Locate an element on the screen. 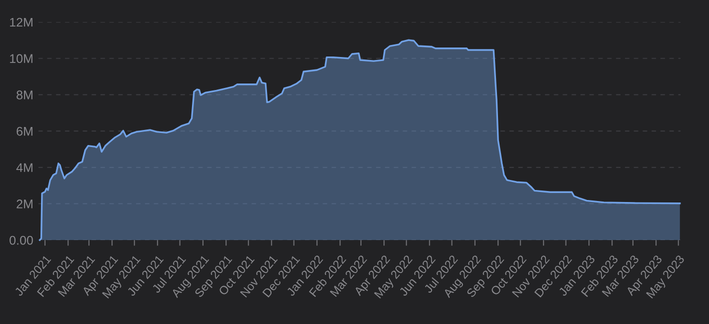 This screenshot has height=324, width=709. y-tick-label: 8M is located at coordinates (24, 95).